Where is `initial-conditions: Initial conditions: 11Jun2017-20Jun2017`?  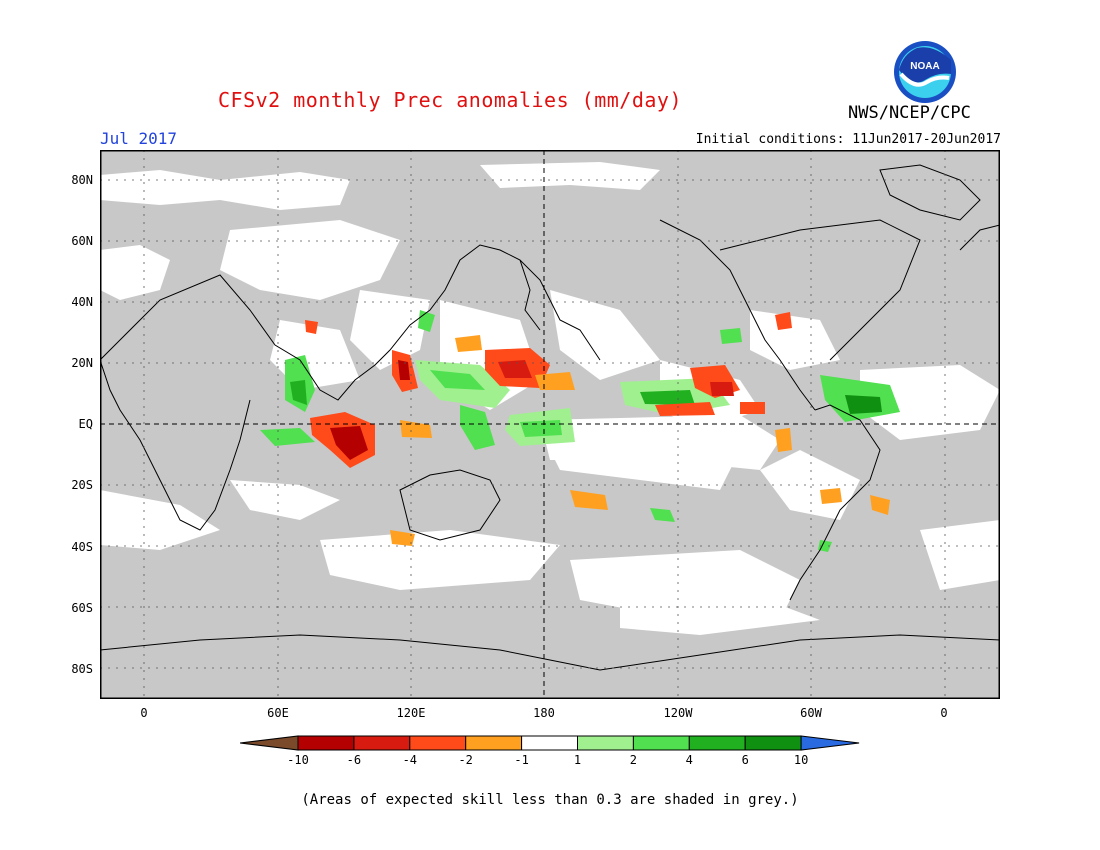 initial-conditions: Initial conditions: 11Jun2017-20Jun2017 is located at coordinates (848, 139).